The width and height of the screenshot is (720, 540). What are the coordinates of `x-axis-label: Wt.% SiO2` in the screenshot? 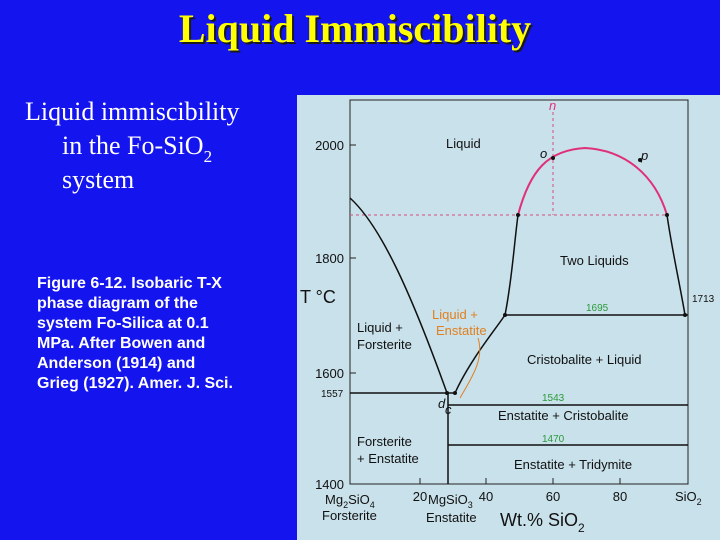 It's located at (542, 522).